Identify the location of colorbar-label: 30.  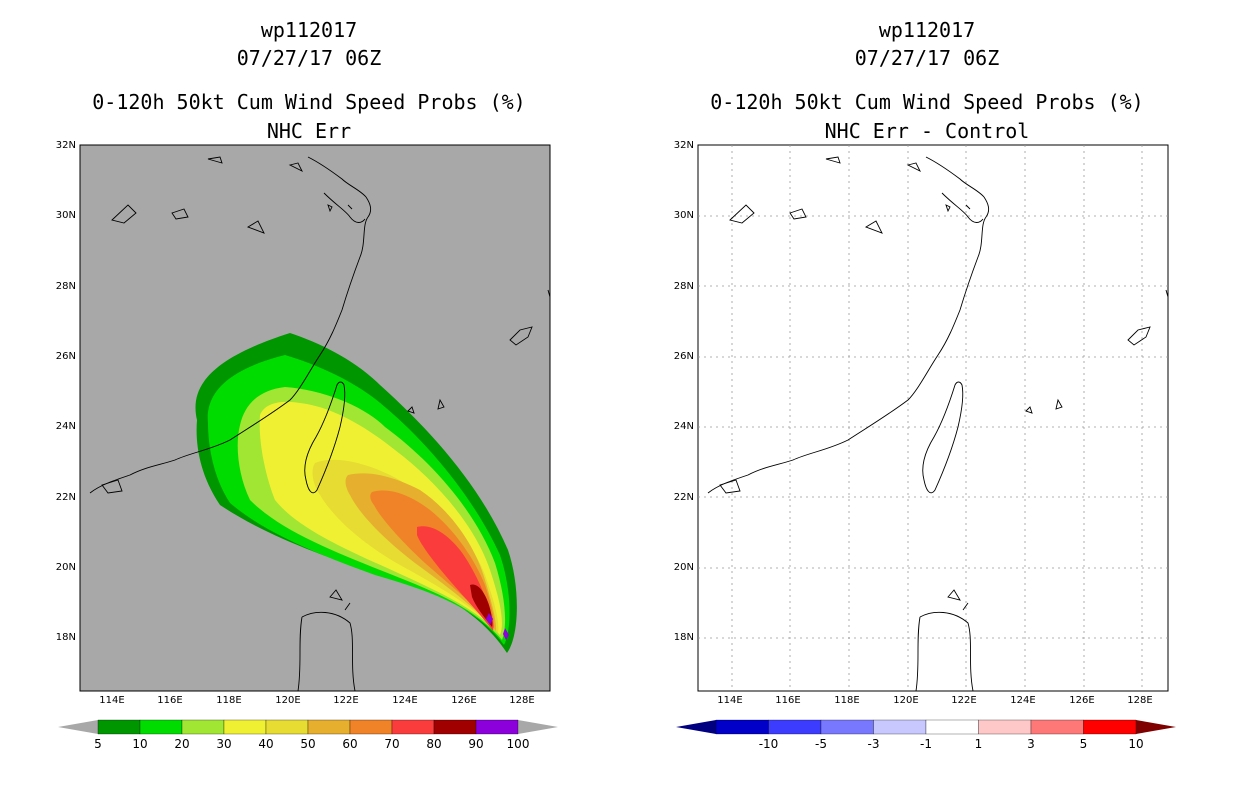
(224, 744).